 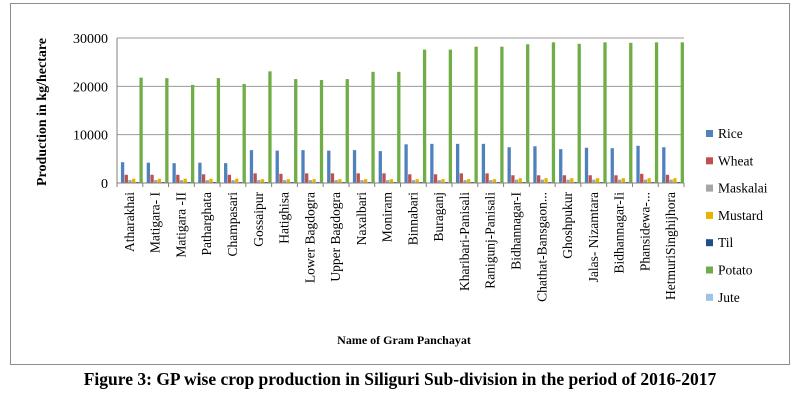 What do you see at coordinates (361, 218) in the screenshot?
I see `x-category-label: Naxalbari` at bounding box center [361, 218].